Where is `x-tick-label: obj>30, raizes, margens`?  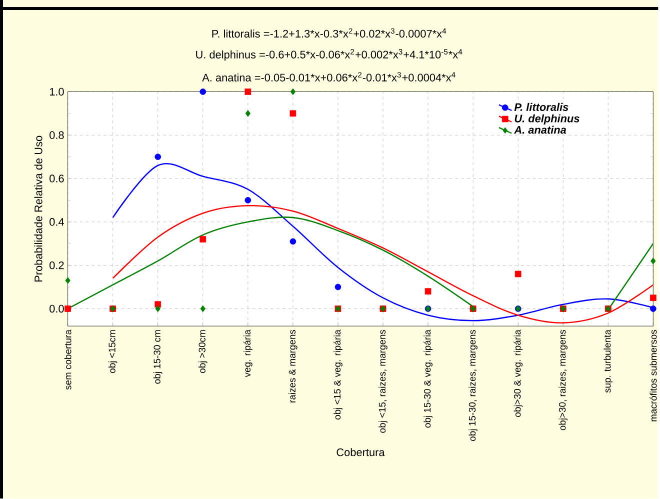 x-tick-label: obj>30, raizes, margens is located at coordinates (563, 380).